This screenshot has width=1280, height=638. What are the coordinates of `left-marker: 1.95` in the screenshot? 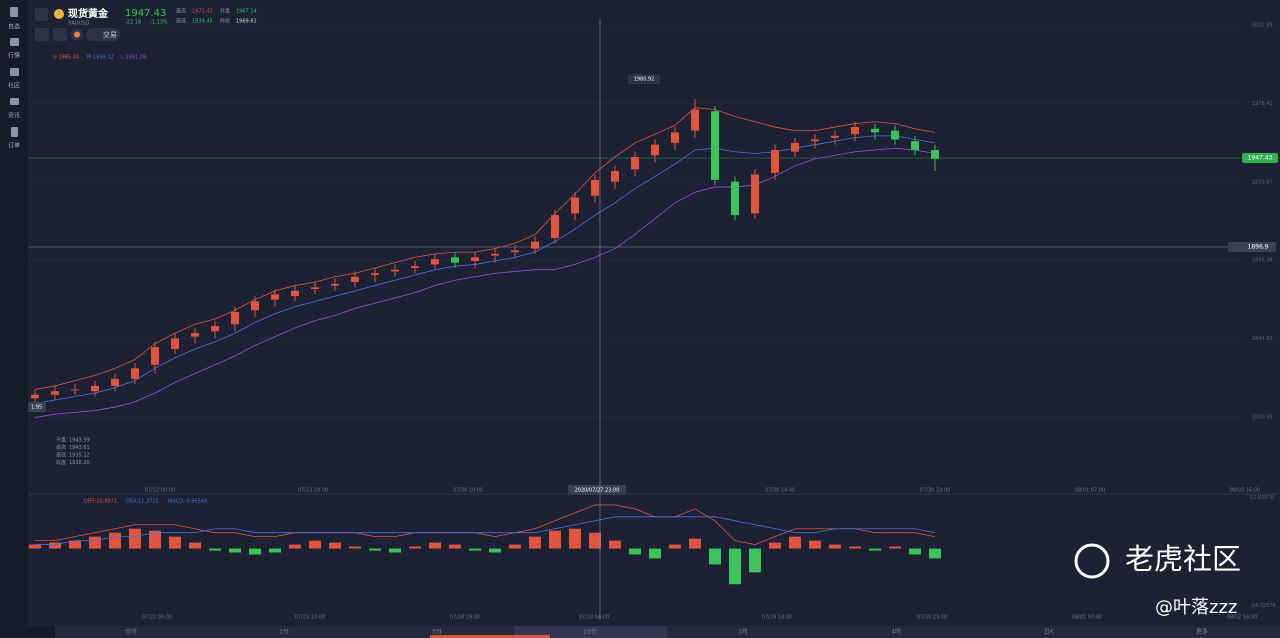 It's located at (36, 408).